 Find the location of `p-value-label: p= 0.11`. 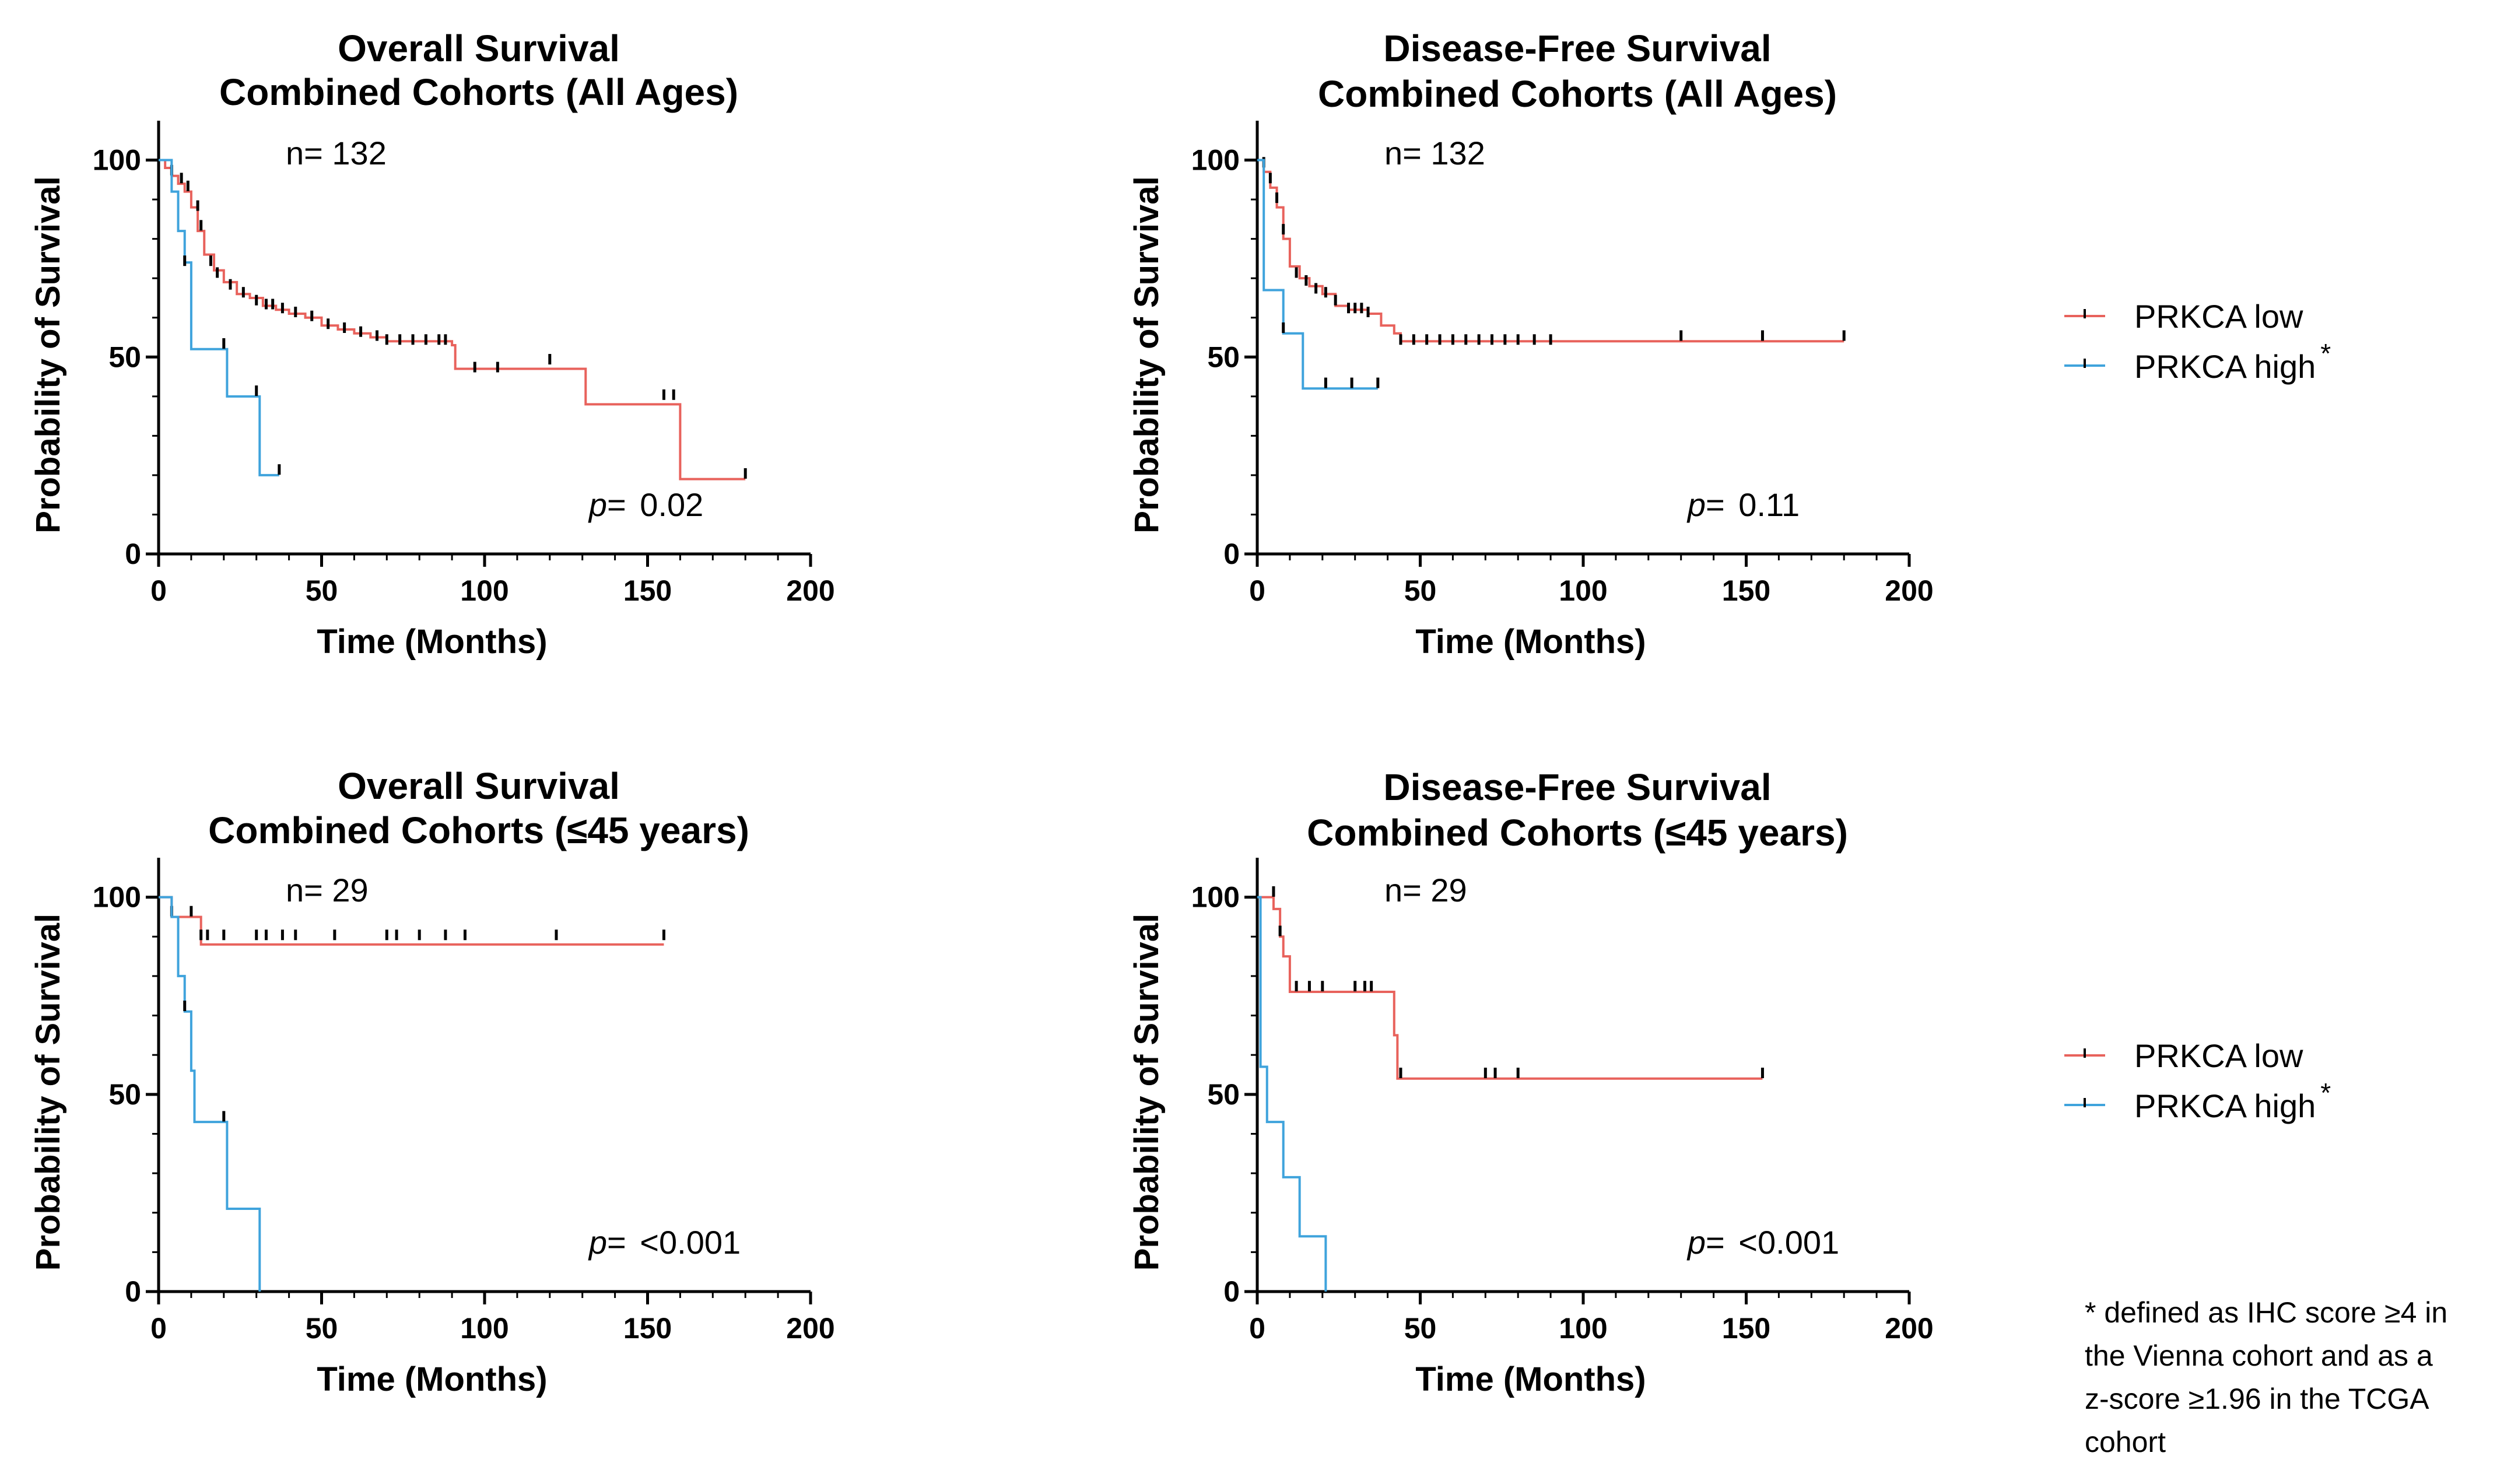

p-value-label: p= 0.11 is located at coordinates (1743, 504).